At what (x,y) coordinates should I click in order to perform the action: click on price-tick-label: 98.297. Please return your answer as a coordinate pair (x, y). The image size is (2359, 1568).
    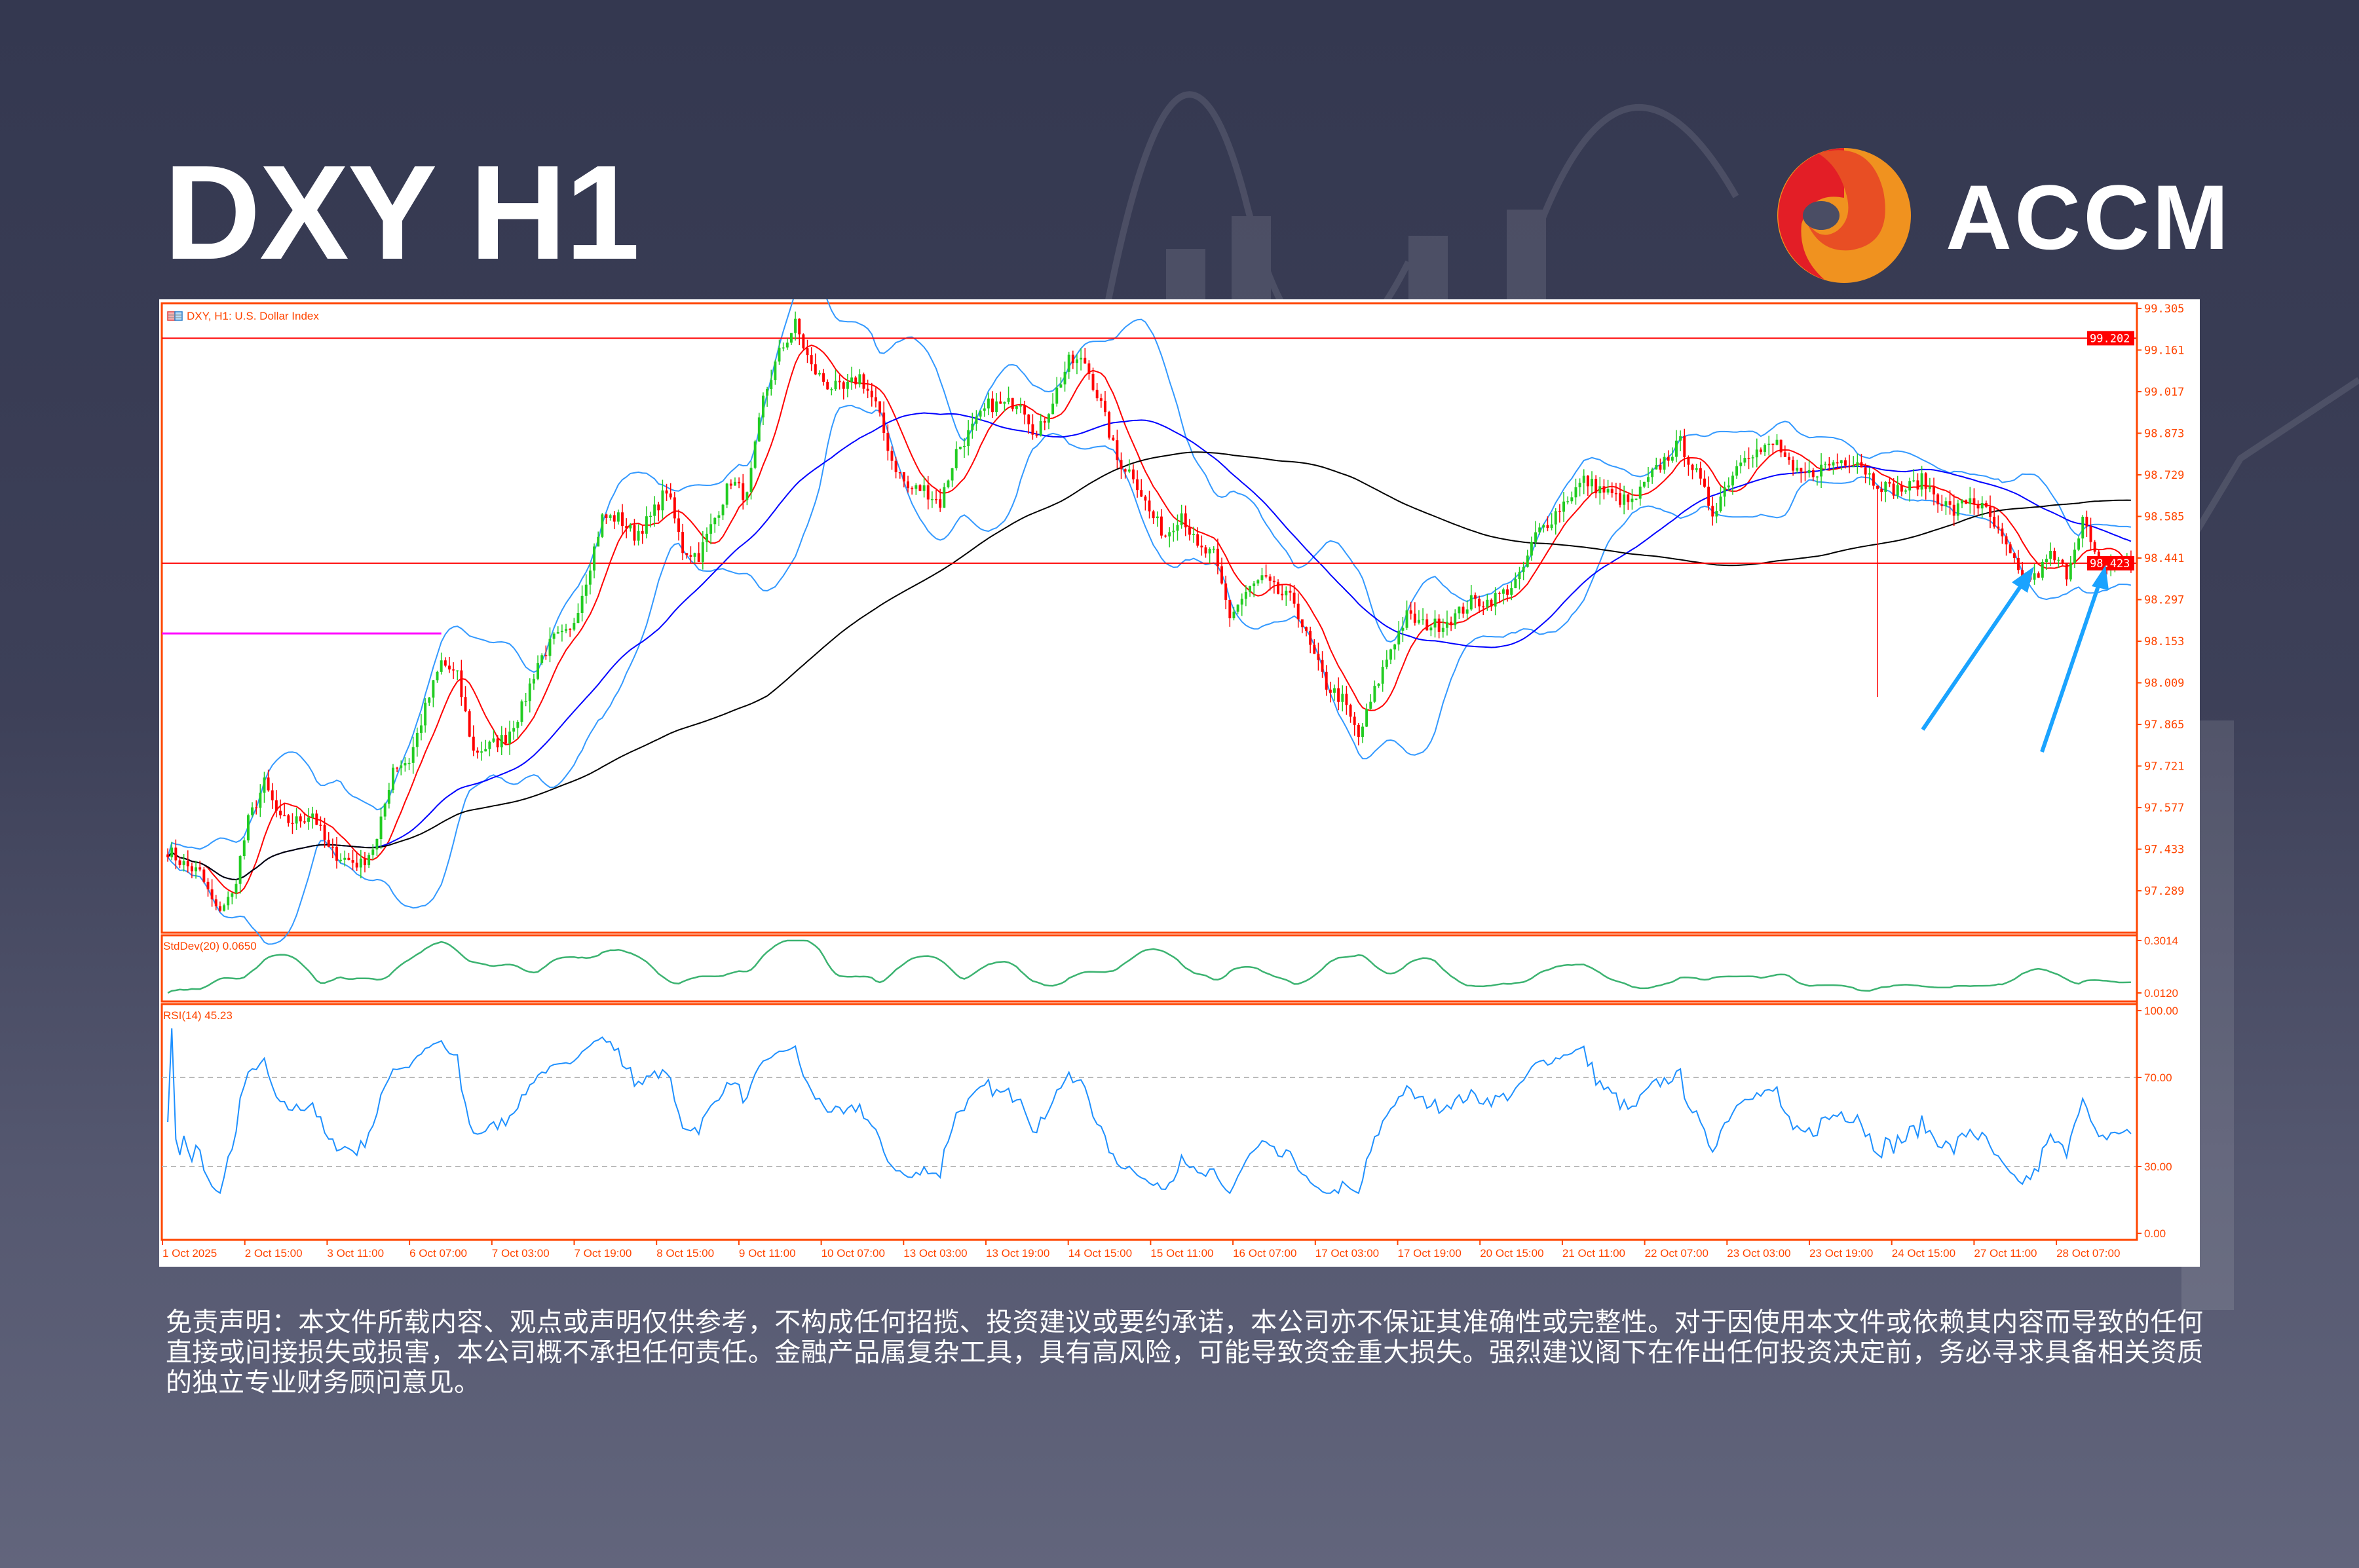
    Looking at the image, I should click on (2164, 600).